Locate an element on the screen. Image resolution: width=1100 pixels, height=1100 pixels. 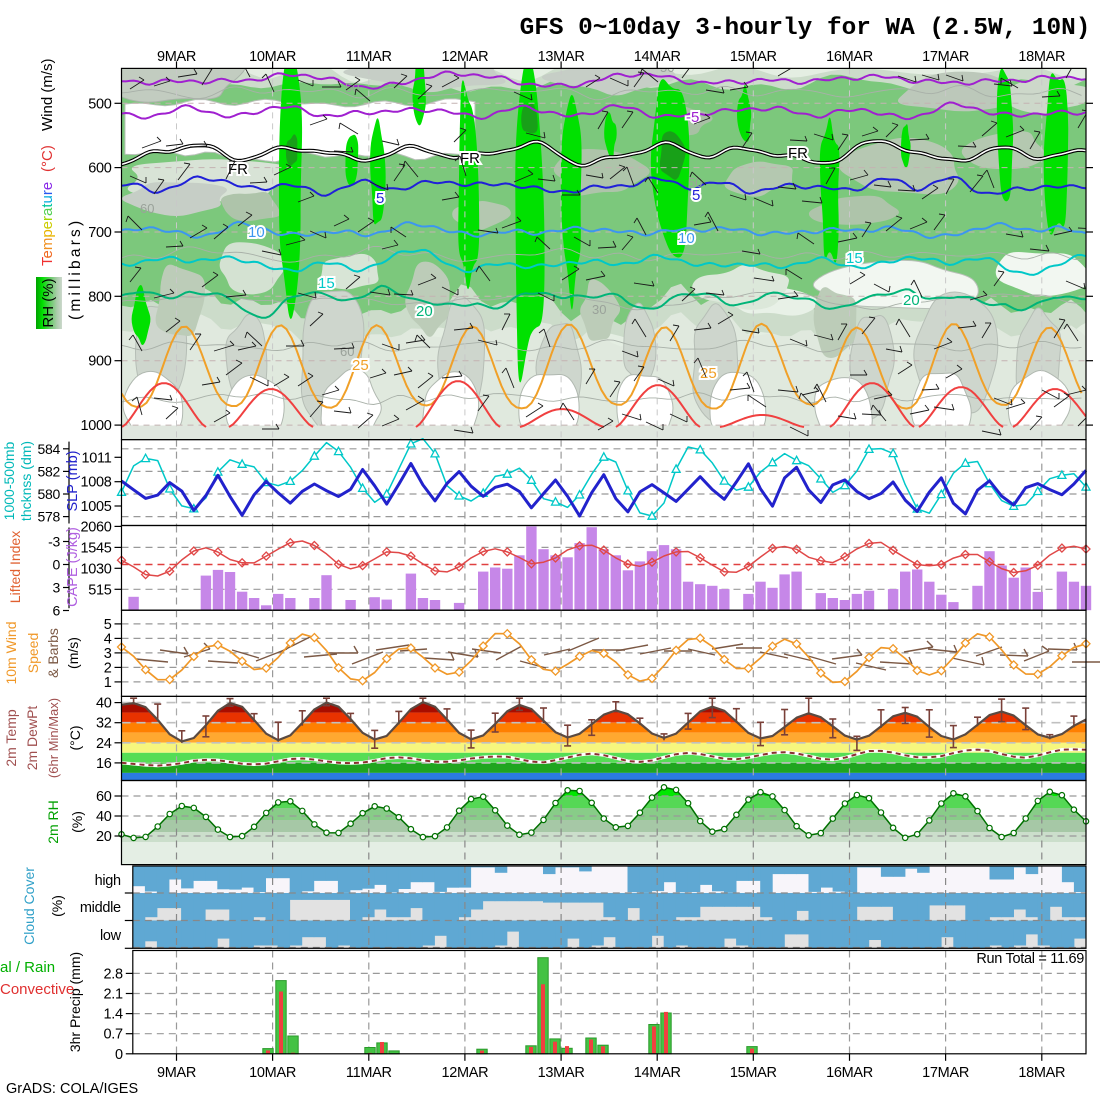
svg-text: CAPE (J/kg) is located at coordinates (73, 567).